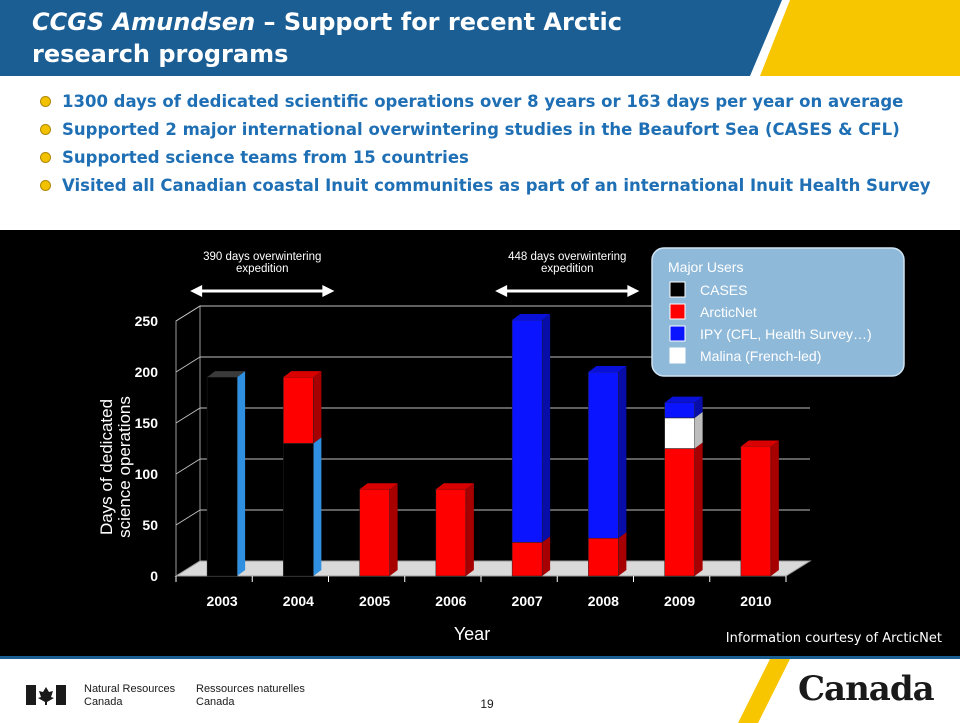  Describe the element at coordinates (472, 634) in the screenshot. I see `x-axis-title: Year` at that location.